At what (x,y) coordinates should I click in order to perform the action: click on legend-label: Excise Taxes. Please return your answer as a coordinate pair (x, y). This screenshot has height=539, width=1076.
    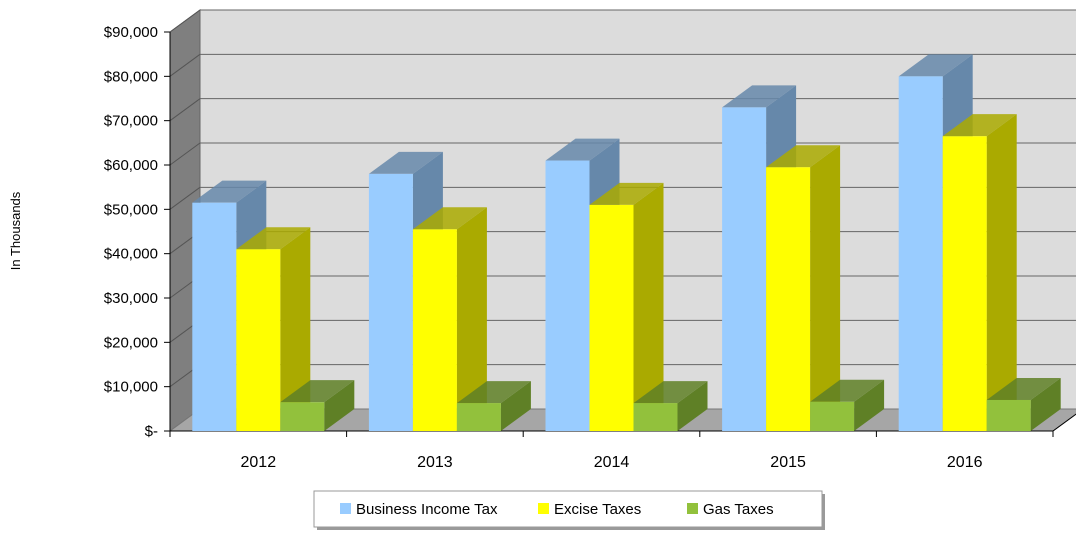
    Looking at the image, I should click on (597, 509).